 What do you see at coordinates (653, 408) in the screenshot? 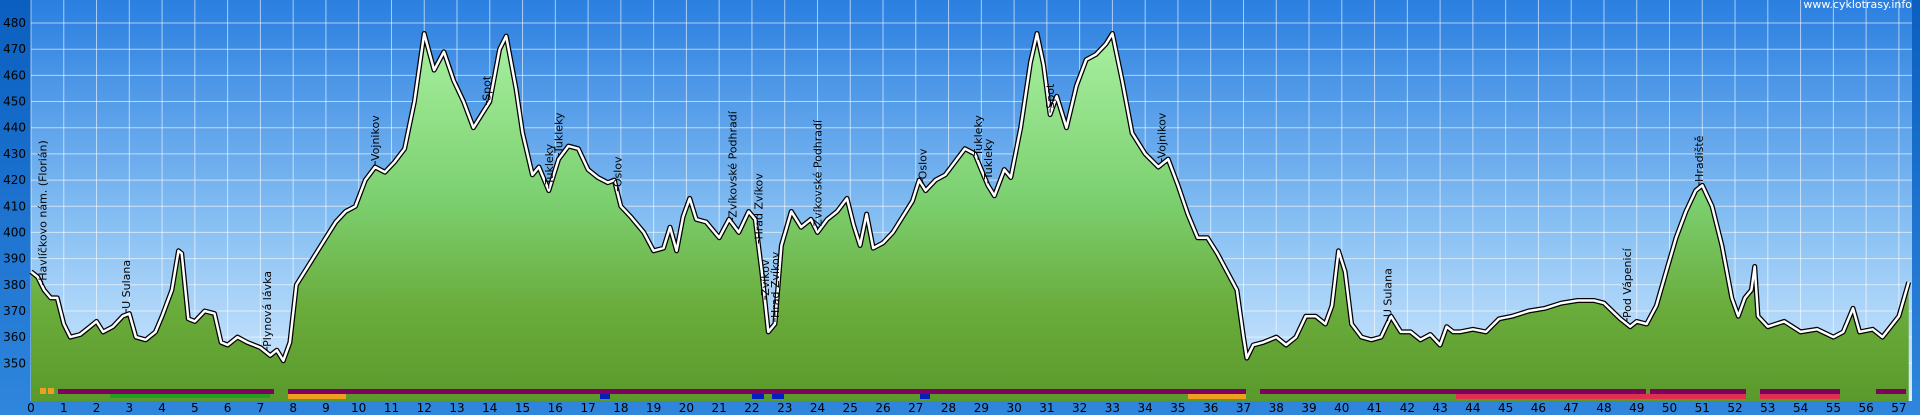
I see `x-tick-label: 19` at bounding box center [653, 408].